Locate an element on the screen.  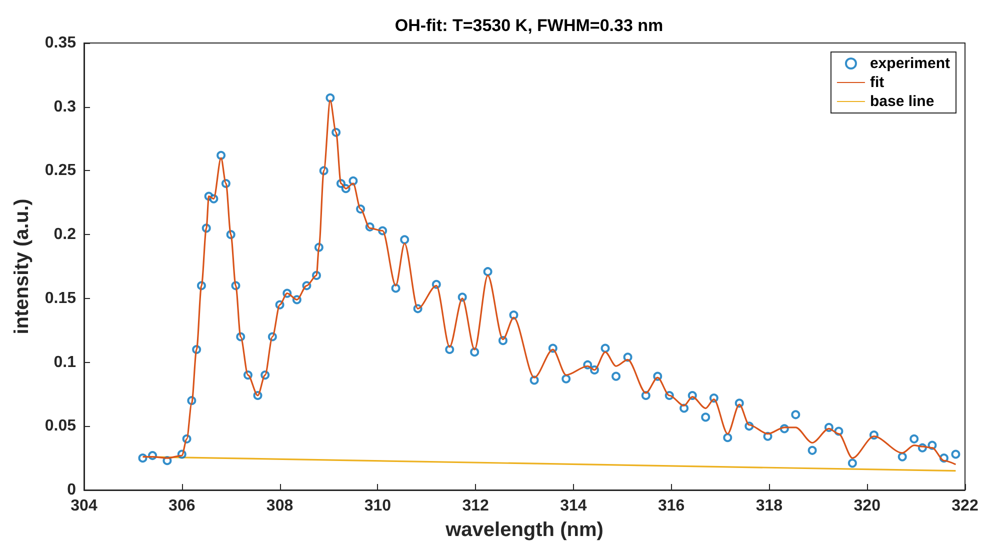
x-tick-label: 318 is located at coordinates (769, 506).